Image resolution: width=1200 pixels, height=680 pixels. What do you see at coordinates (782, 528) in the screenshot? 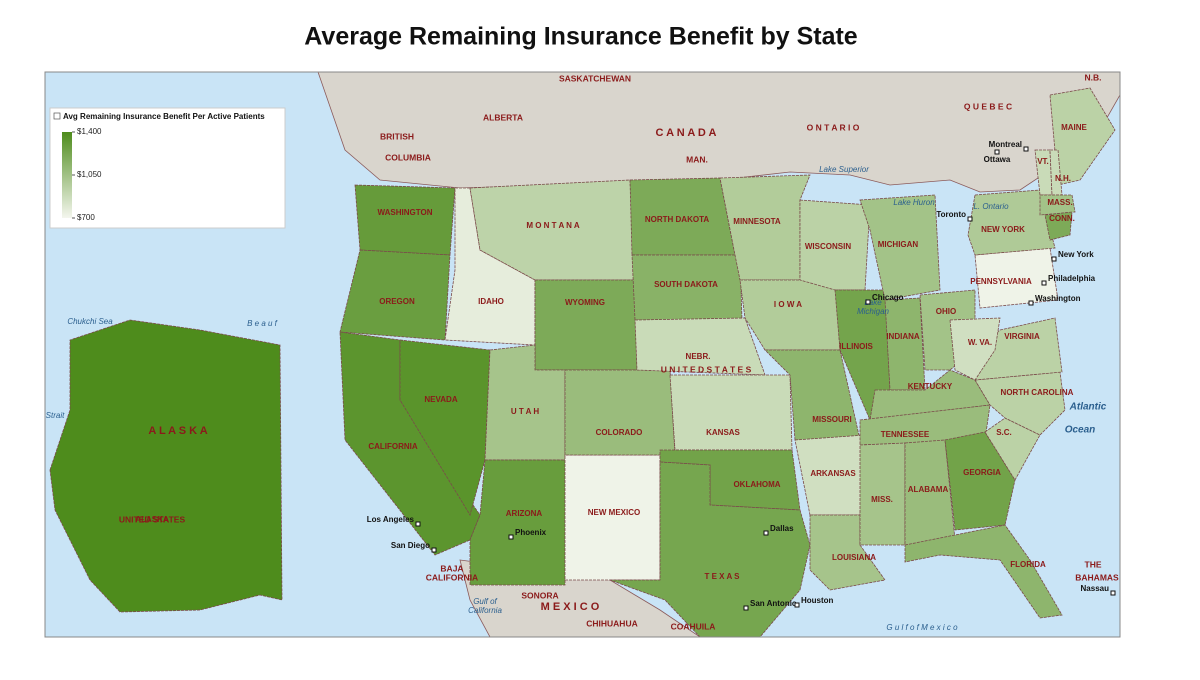
I see `city-label: Dallas` at bounding box center [782, 528].